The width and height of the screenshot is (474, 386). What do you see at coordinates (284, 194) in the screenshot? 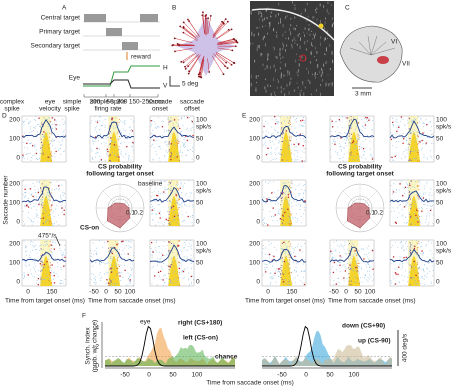
I see `firing-rate` at bounding box center [284, 194].